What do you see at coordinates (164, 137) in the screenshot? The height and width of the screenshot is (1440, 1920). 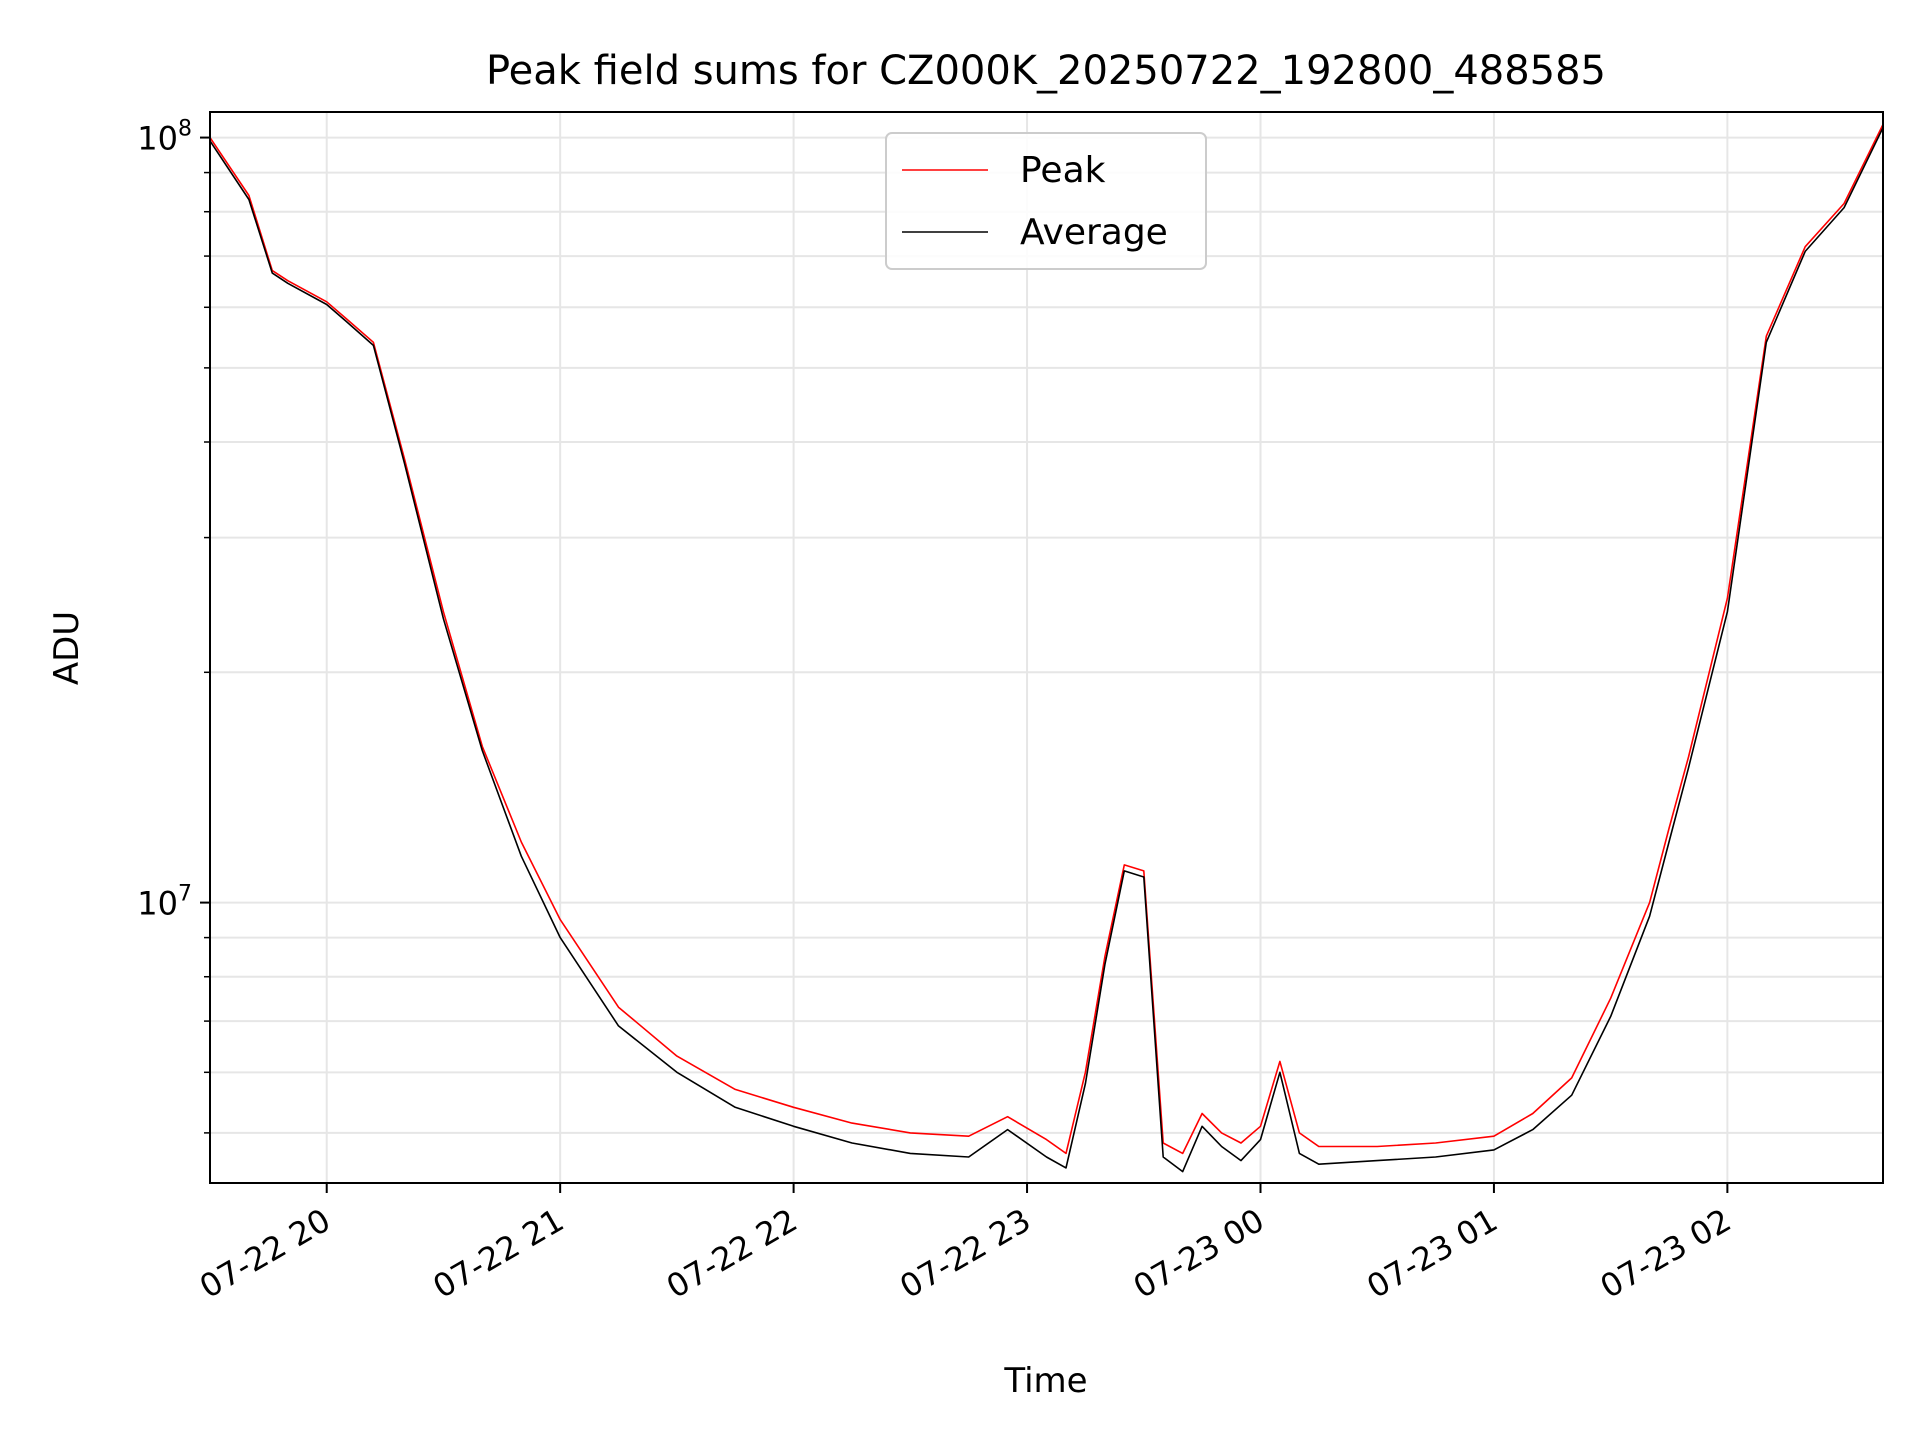 I see `y-tick-label: 108` at bounding box center [164, 137].